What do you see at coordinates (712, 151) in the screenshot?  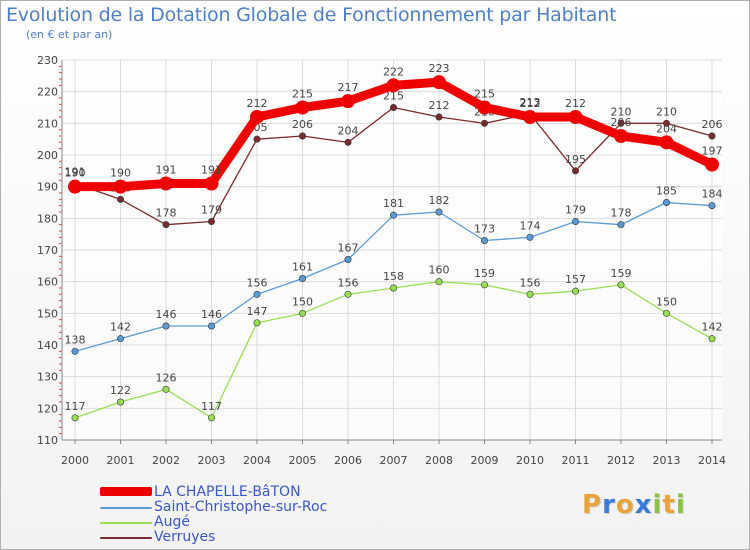 I see `data-label: 197` at bounding box center [712, 151].